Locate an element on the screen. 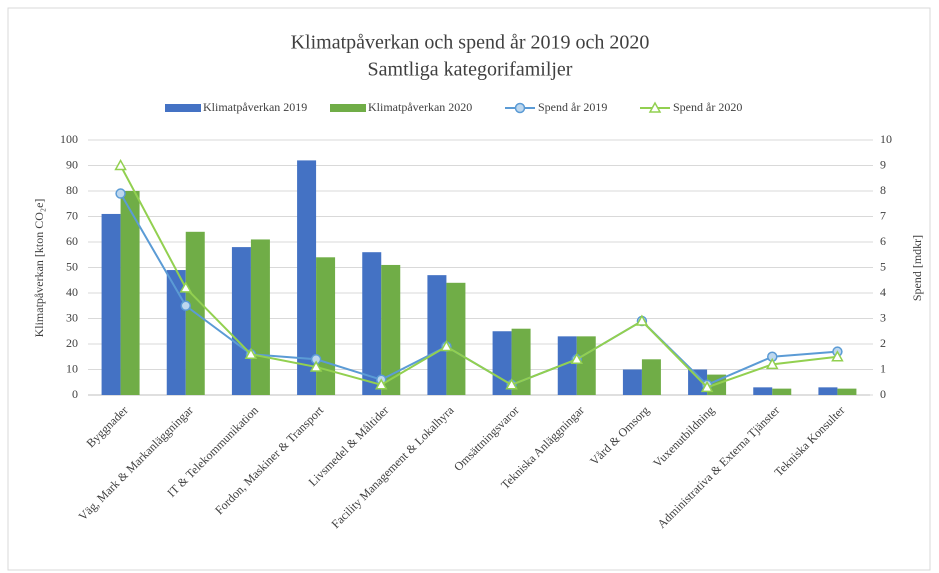 The image size is (939, 573). y2-tick-label: 1 is located at coordinates (883, 368).